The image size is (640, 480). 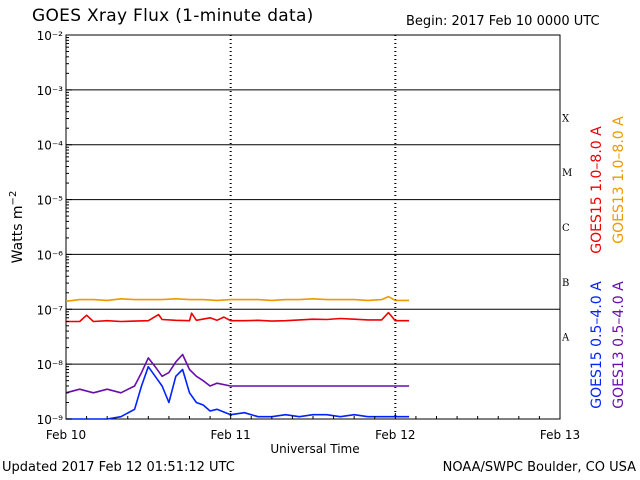 What do you see at coordinates (238, 317) in the screenshot?
I see `series-goes15_long` at bounding box center [238, 317].